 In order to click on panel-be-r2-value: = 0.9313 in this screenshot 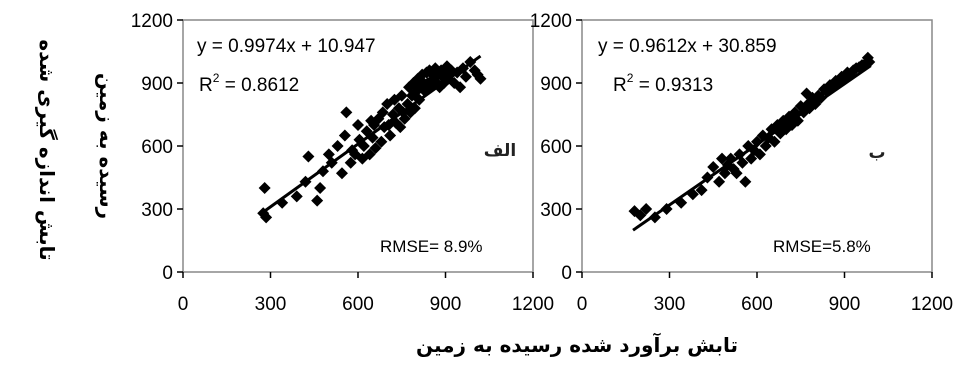, I will do `click(673, 85)`.